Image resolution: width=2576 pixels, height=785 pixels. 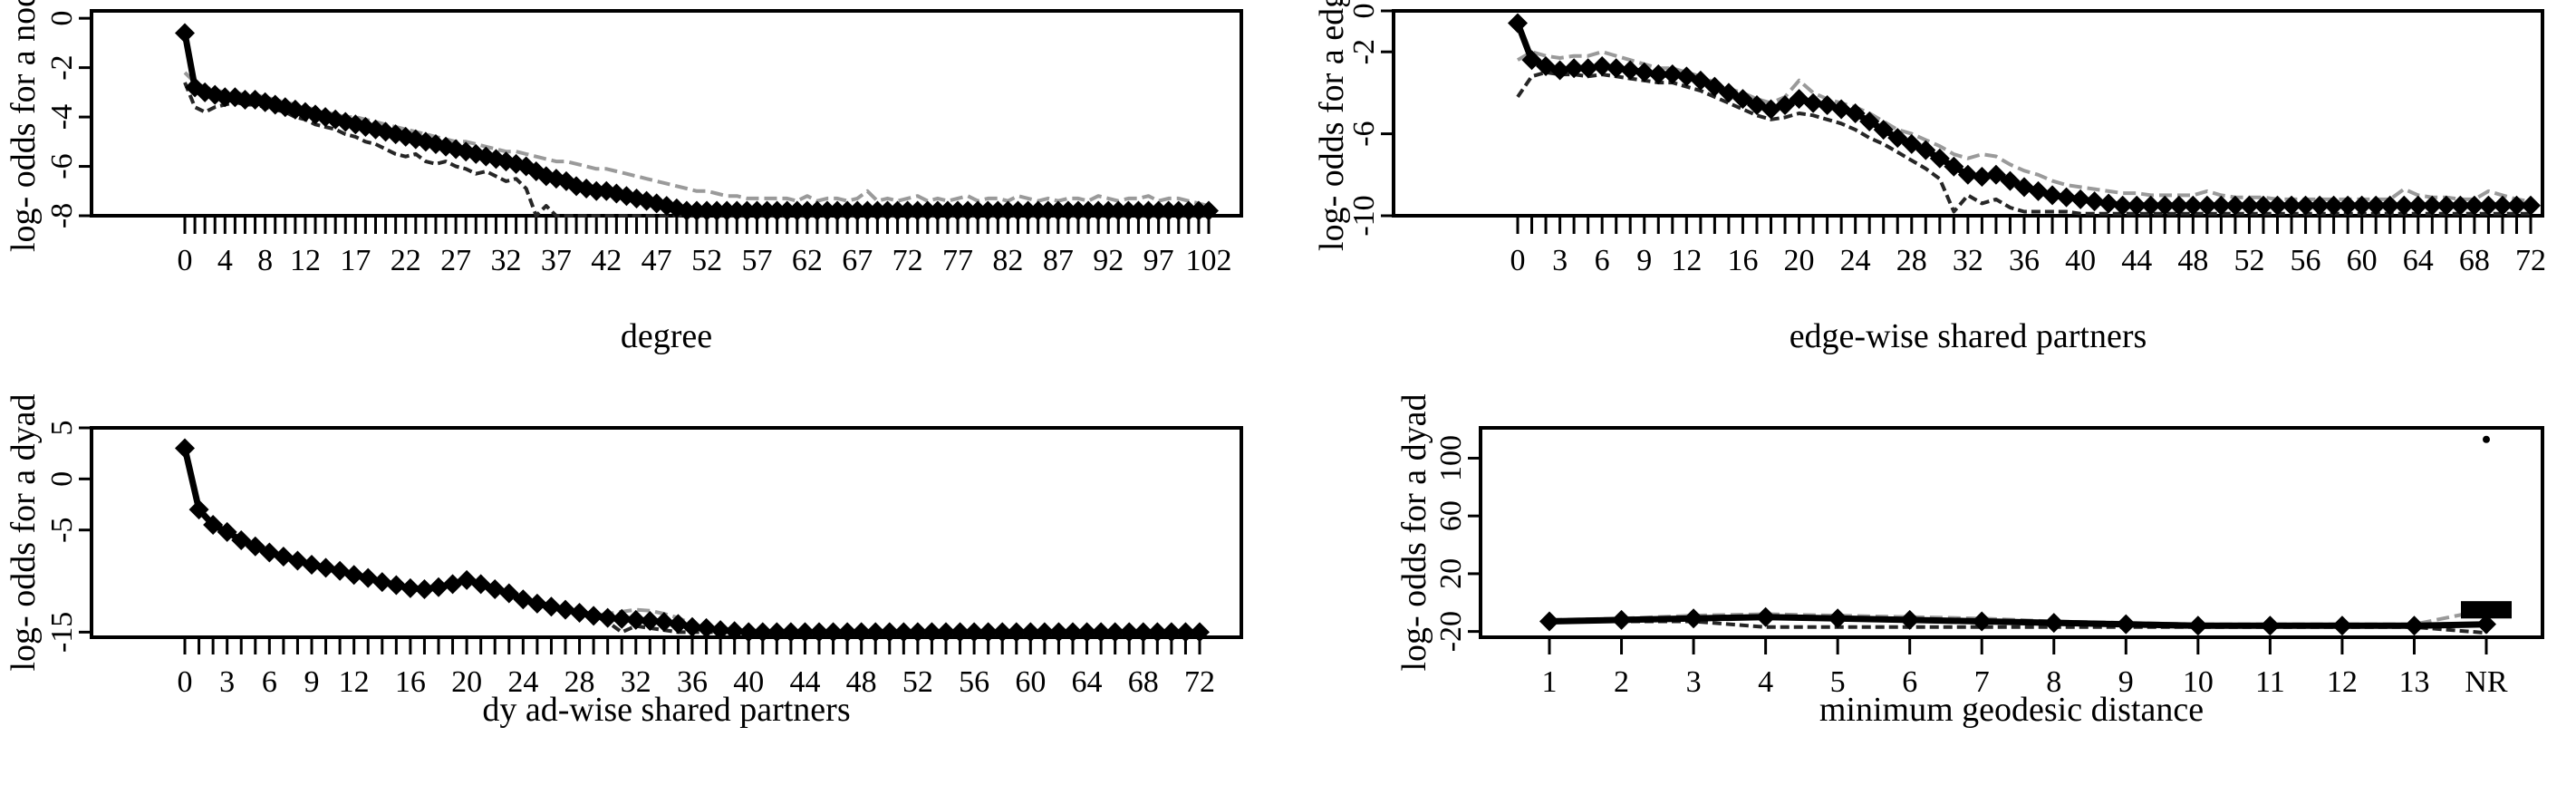 I want to click on x-tick-label: 8, so click(x=2053, y=682).